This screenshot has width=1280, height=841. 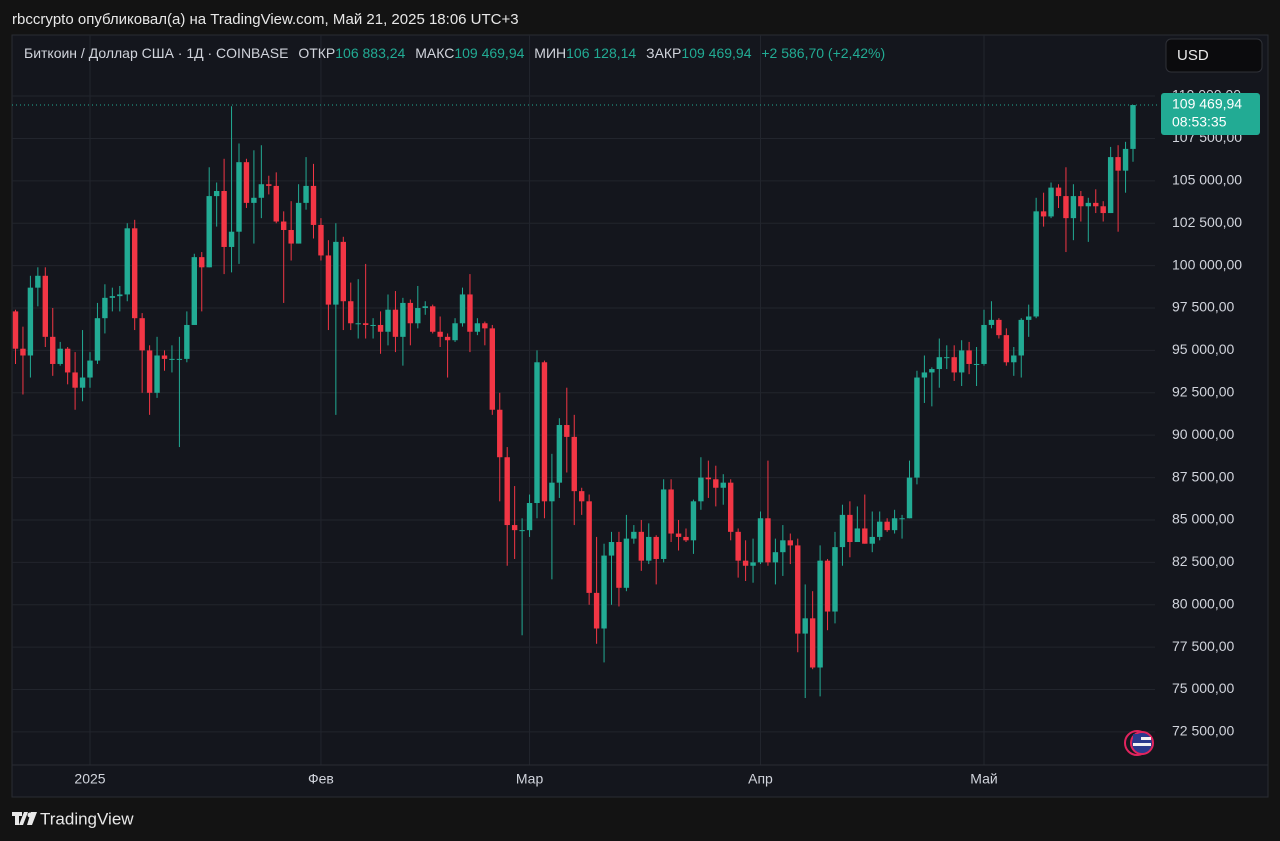 What do you see at coordinates (1203, 688) in the screenshot?
I see `y-tick-label: 75 000,00` at bounding box center [1203, 688].